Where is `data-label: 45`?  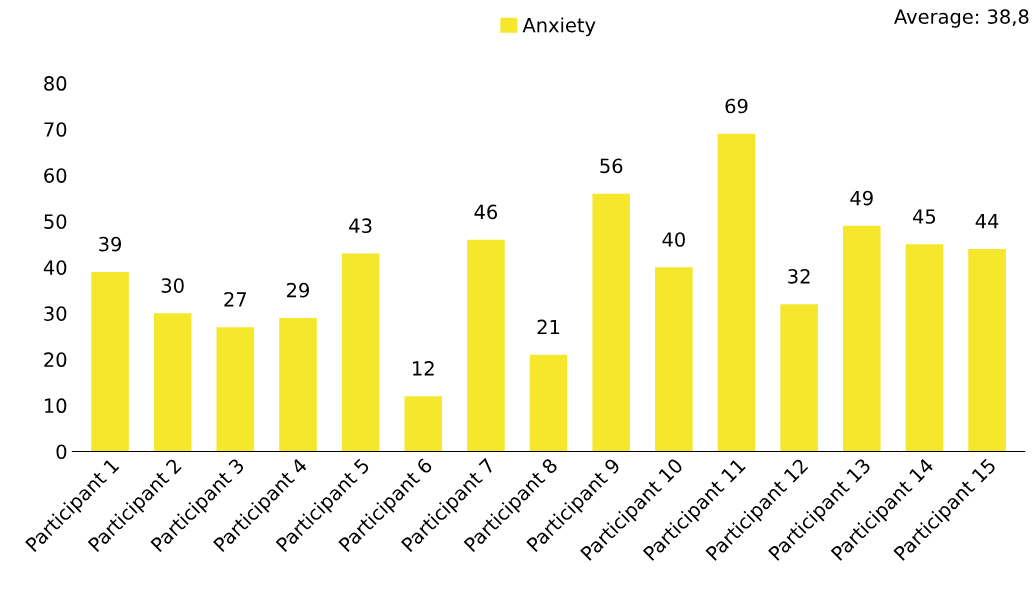 data-label: 45 is located at coordinates (924, 216).